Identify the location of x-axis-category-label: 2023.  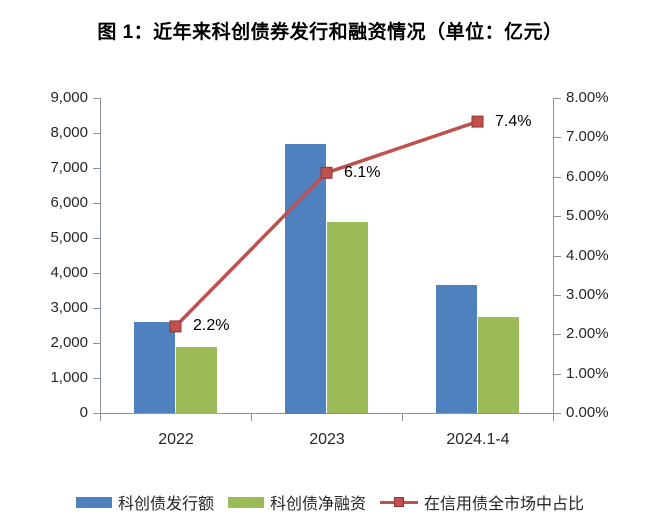
(327, 439).